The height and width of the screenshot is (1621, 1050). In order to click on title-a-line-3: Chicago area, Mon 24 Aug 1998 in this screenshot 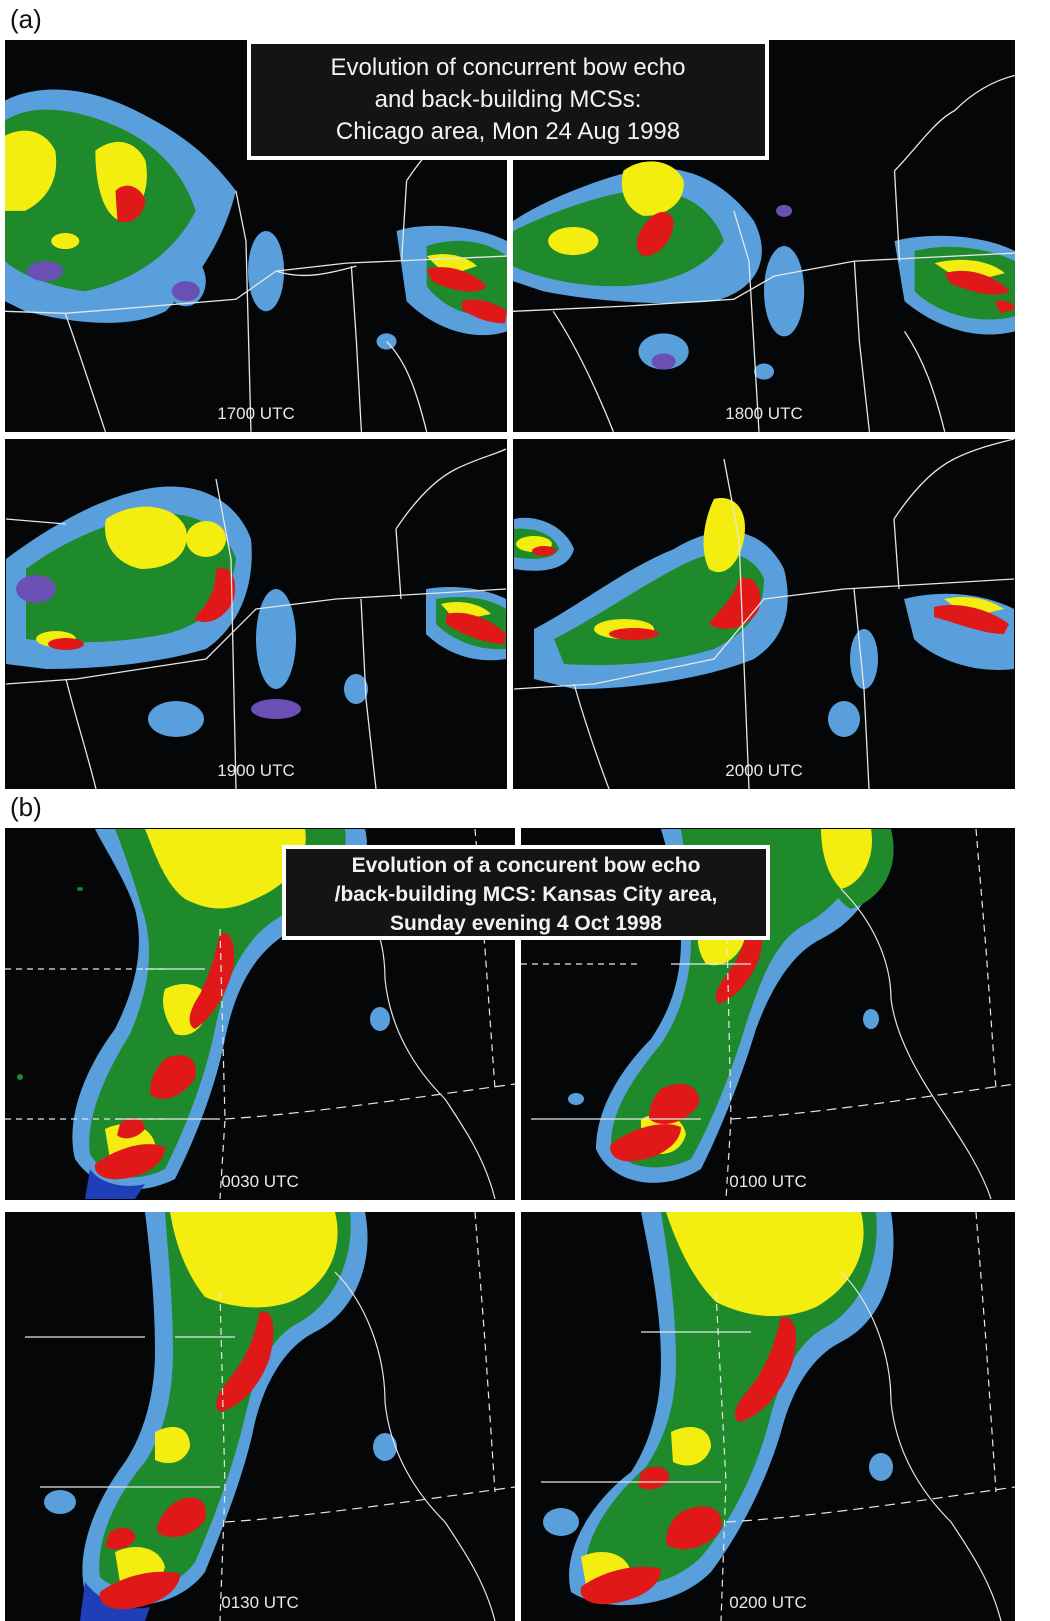, I will do `click(508, 131)`.